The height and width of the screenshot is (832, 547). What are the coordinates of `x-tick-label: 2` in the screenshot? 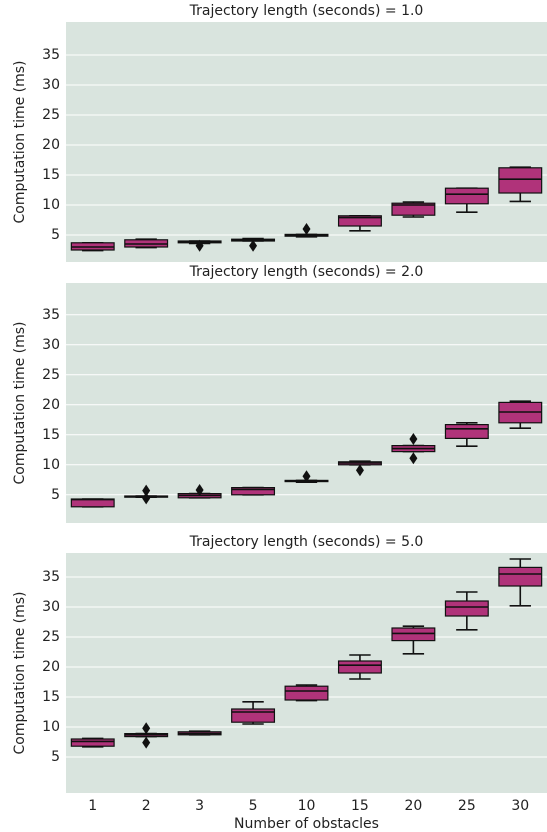 It's located at (146, 806).